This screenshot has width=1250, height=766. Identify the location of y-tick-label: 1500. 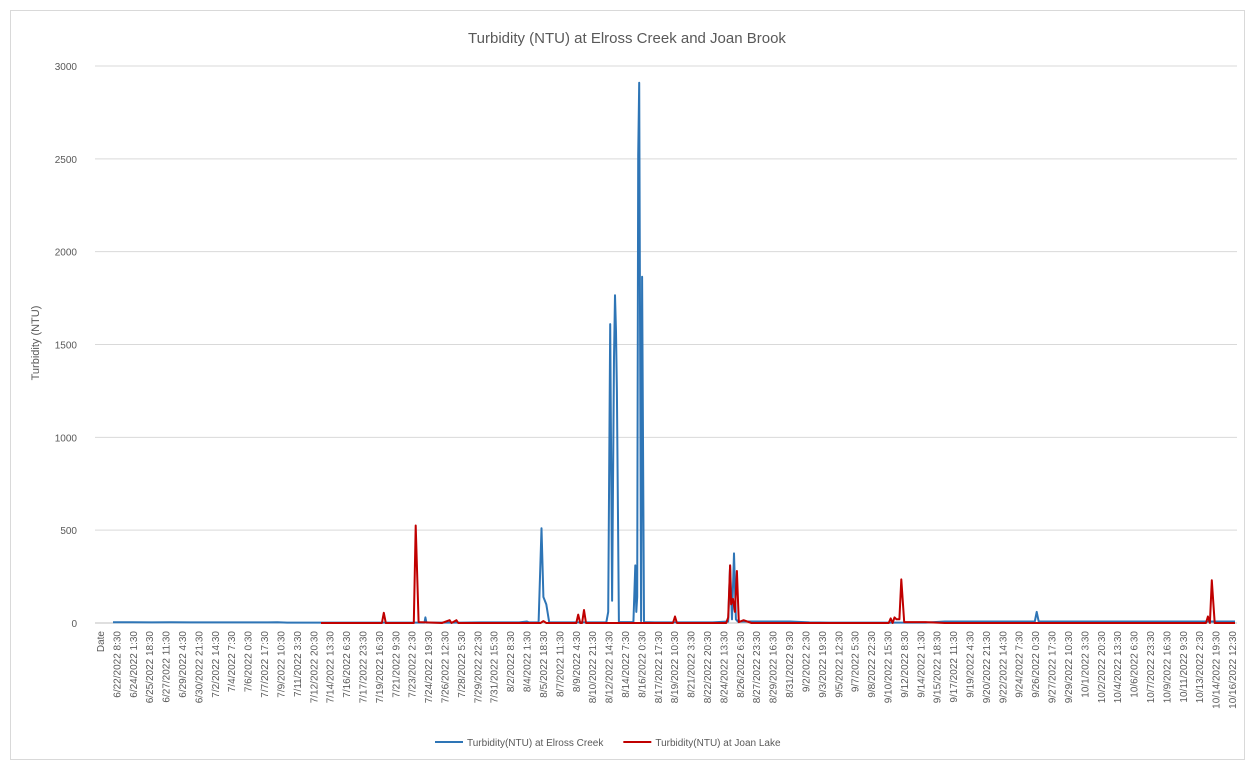
(66, 346).